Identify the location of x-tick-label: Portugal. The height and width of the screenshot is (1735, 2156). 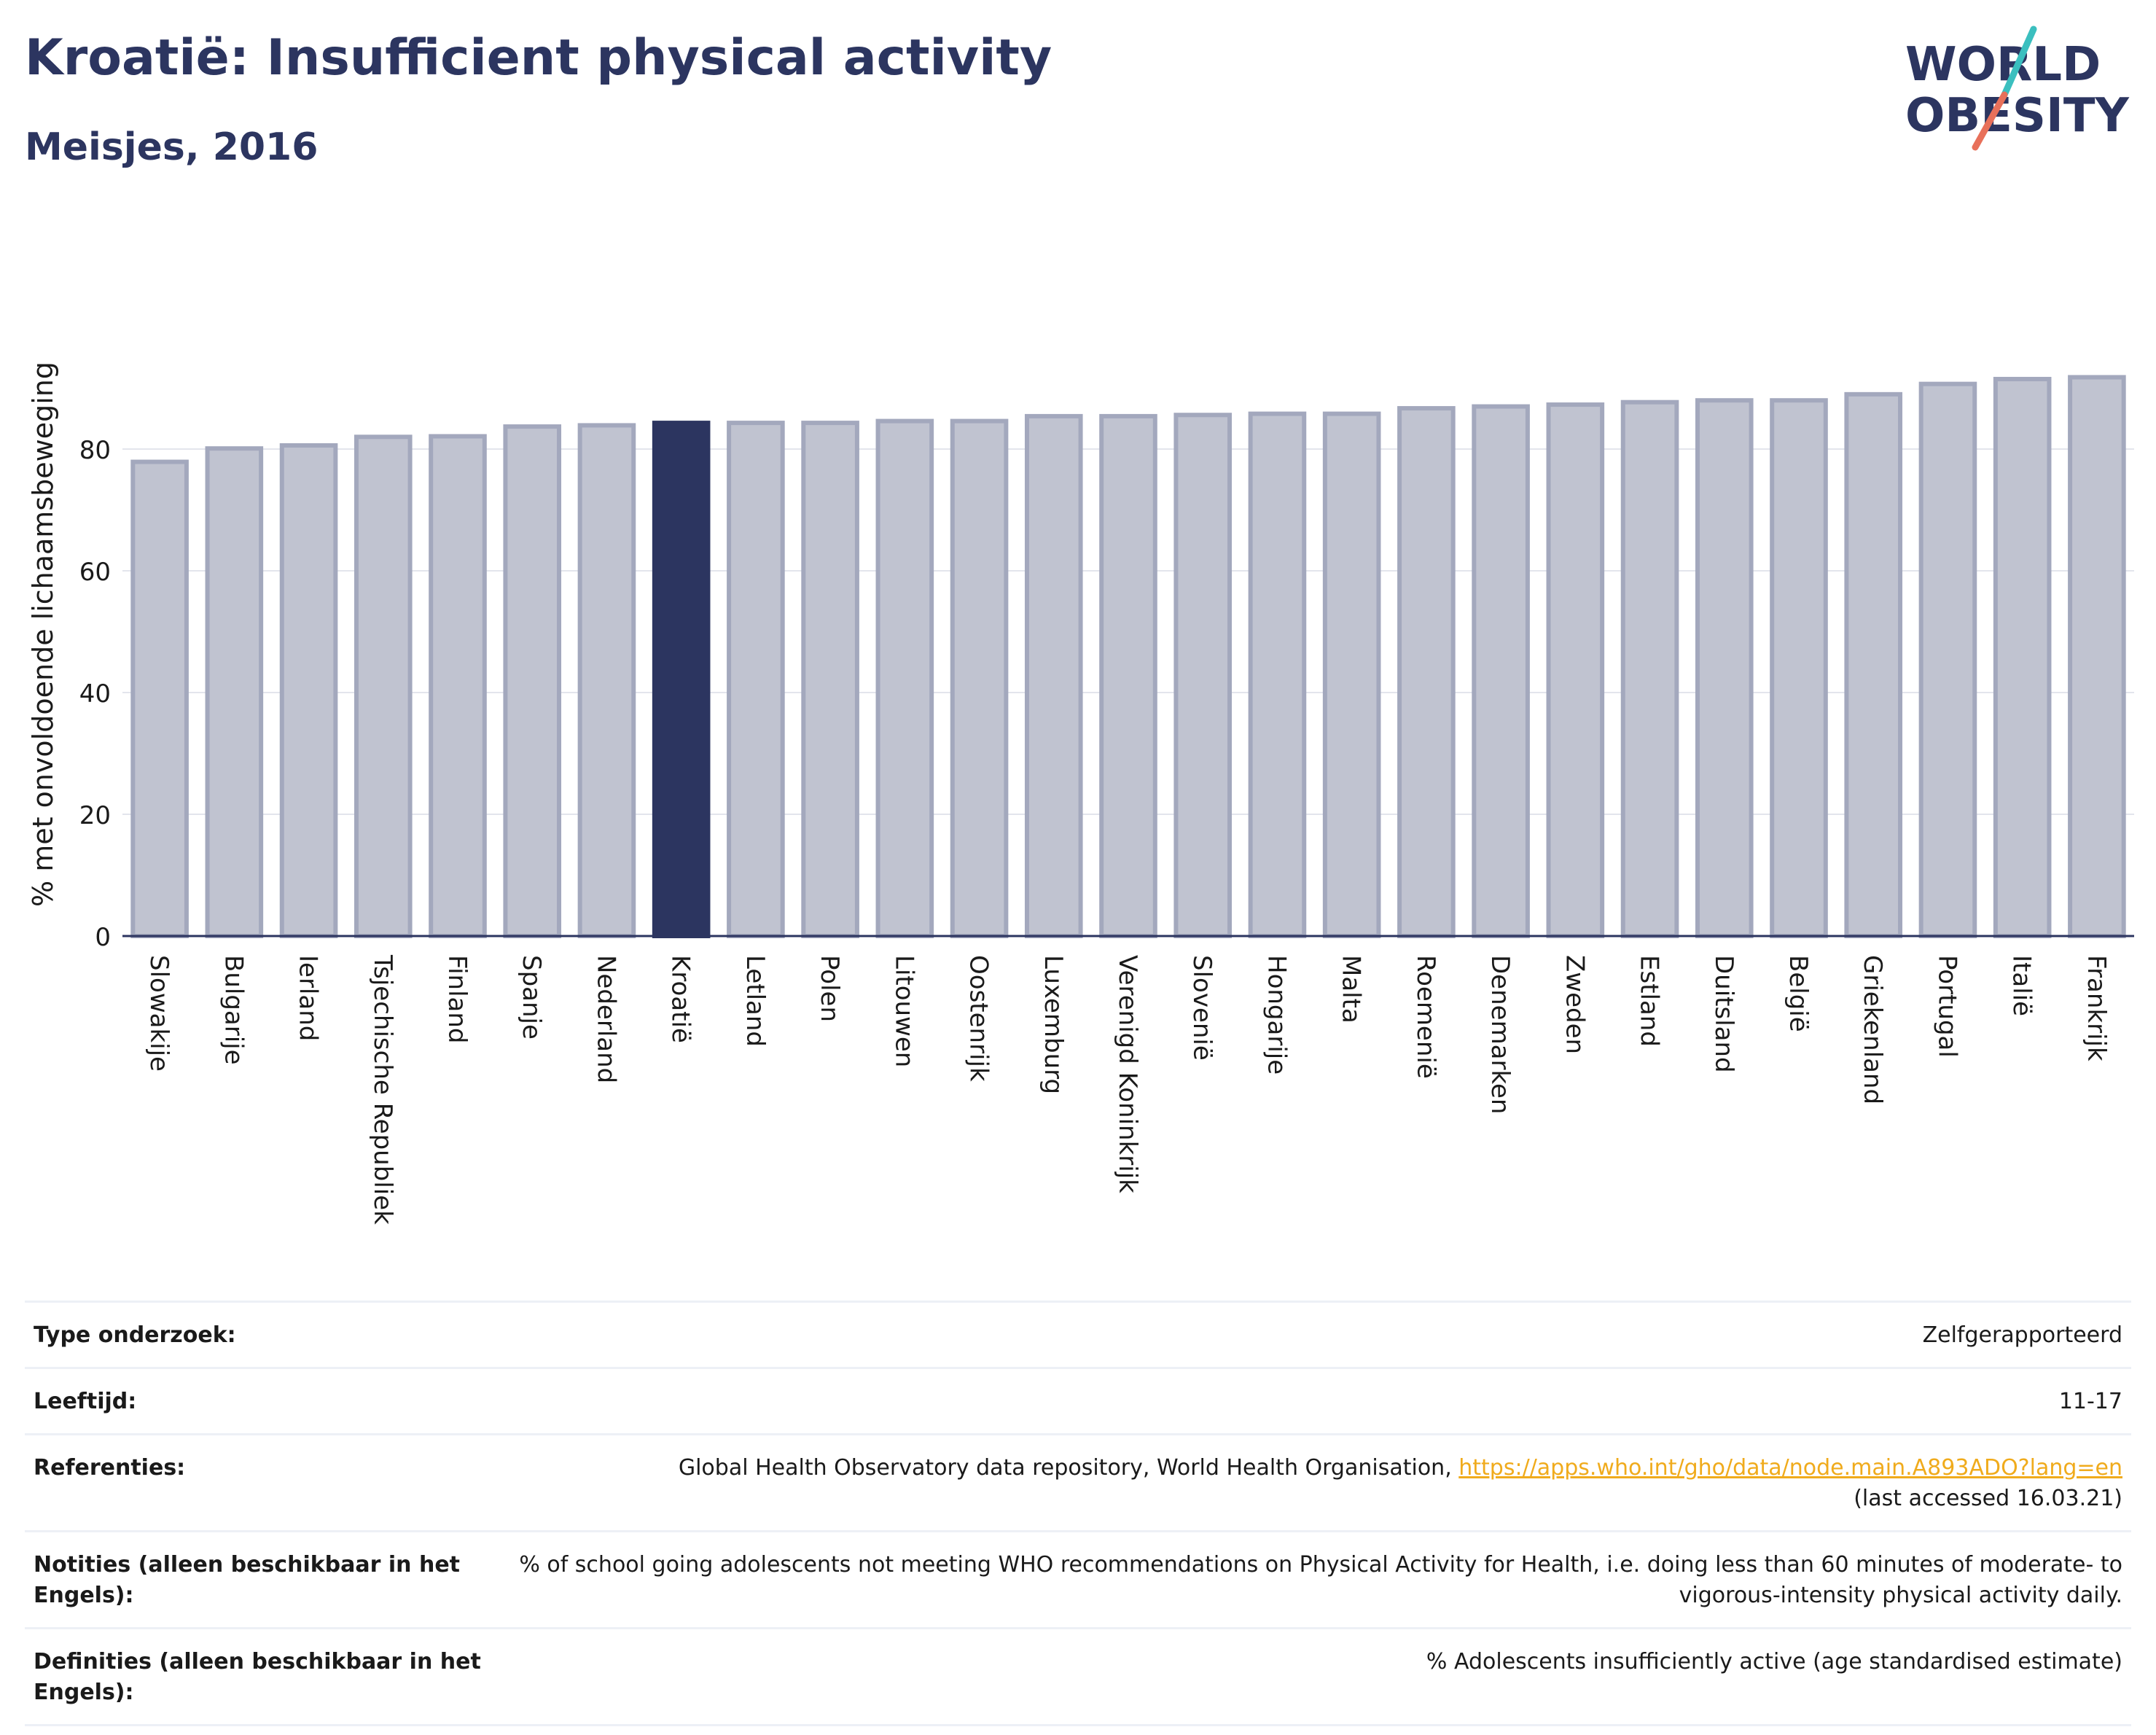
(1947, 1006).